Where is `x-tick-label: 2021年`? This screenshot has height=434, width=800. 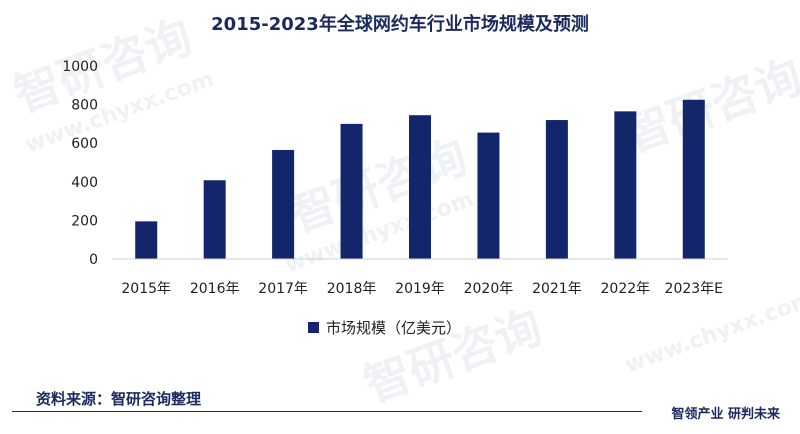
x-tick-label: 2021年 is located at coordinates (557, 289).